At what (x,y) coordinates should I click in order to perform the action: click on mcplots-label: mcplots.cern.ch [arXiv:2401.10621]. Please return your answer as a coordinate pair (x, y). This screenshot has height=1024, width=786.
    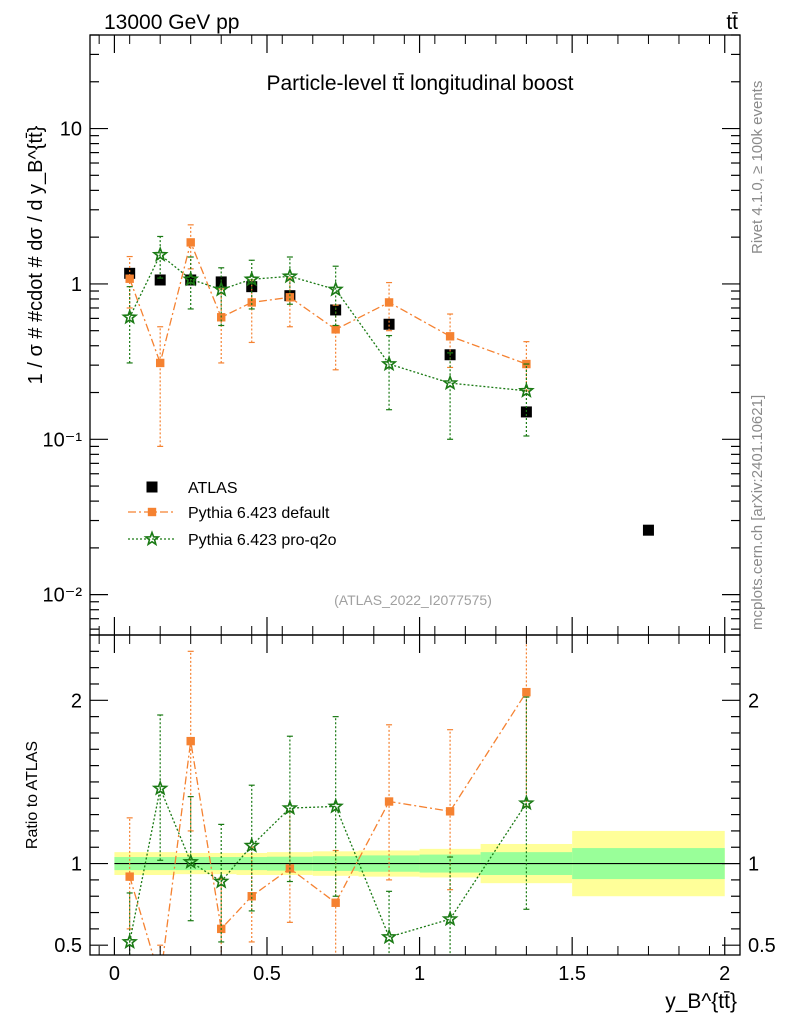
    Looking at the image, I should click on (757, 512).